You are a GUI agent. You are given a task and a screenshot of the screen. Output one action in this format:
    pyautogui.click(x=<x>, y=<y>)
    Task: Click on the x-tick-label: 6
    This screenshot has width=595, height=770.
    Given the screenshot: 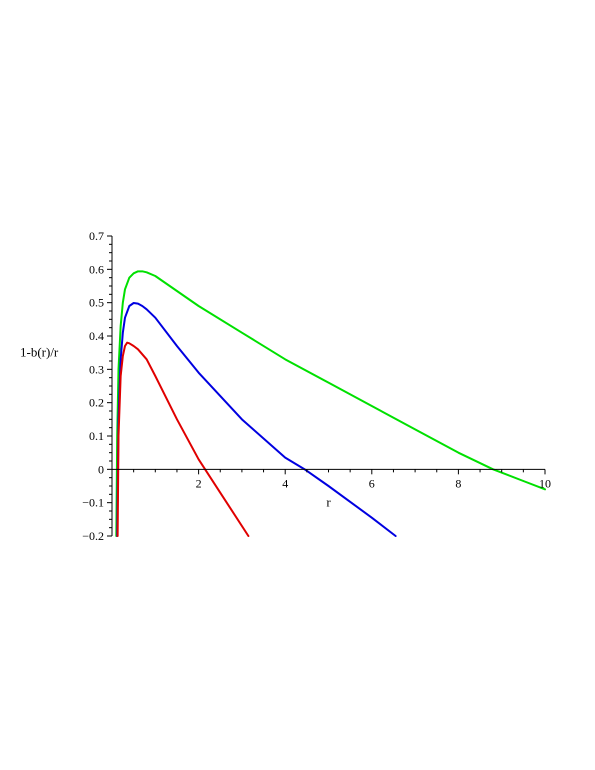 What is the action you would take?
    pyautogui.click(x=372, y=483)
    